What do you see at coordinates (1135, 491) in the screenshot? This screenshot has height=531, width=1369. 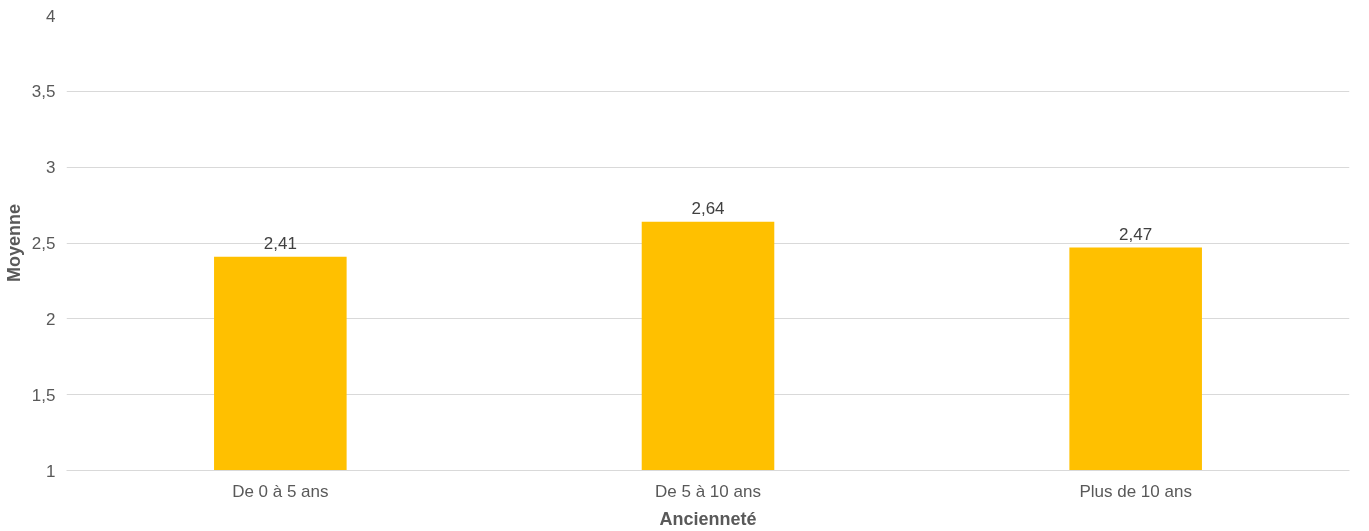 I see `x-tick-label: Plus de 10 ans` at bounding box center [1135, 491].